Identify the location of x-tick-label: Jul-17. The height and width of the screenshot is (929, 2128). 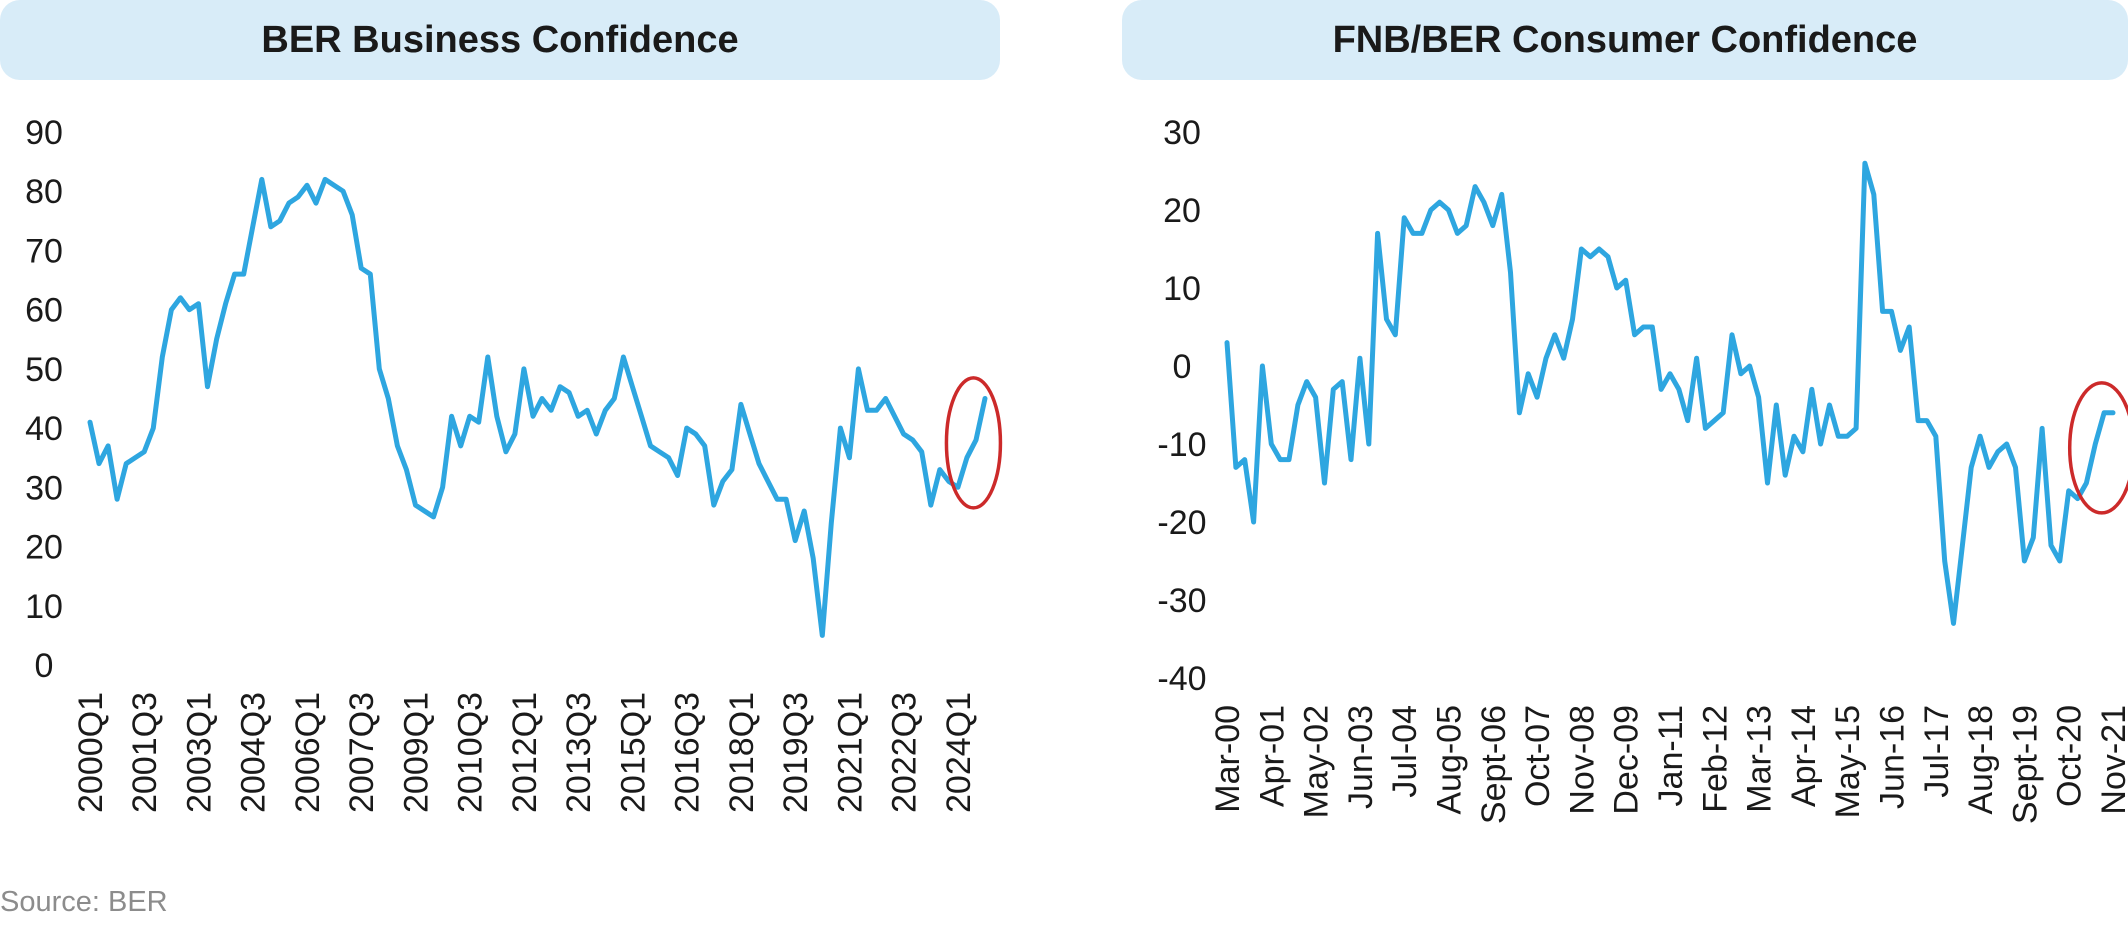
(1937, 751).